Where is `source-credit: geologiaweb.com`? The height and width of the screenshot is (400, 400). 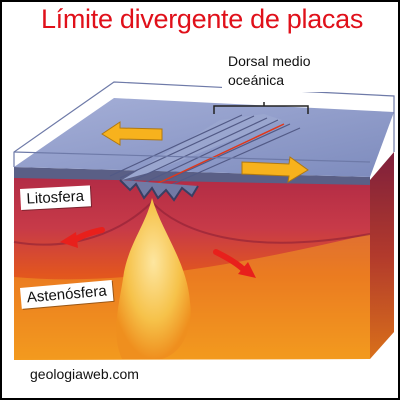
source-credit: geologiaweb.com is located at coordinates (84, 374).